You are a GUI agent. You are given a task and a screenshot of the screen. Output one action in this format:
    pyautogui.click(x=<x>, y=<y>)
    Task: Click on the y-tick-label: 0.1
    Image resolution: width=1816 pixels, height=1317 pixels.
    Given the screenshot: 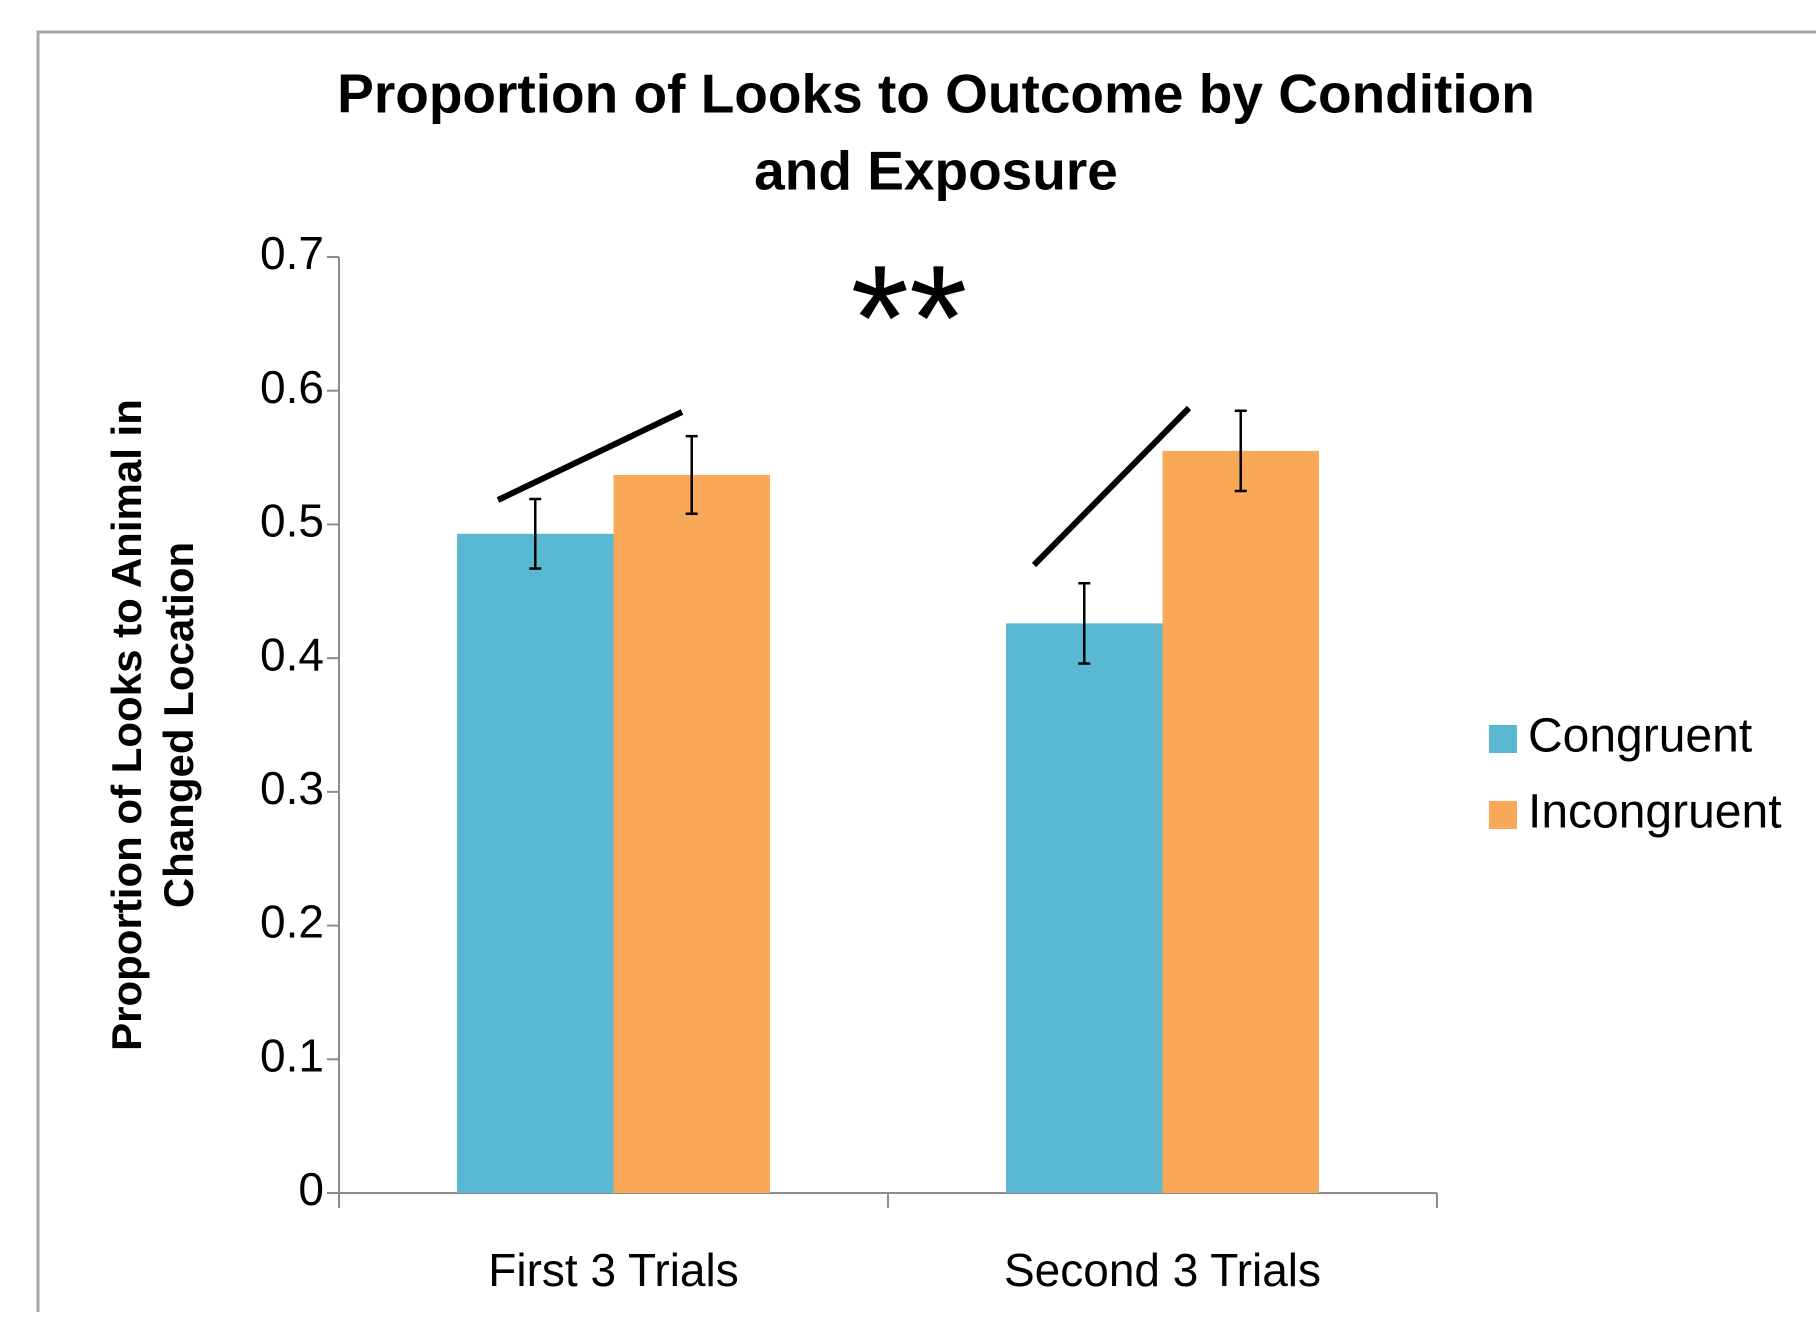 What is the action you would take?
    pyautogui.click(x=292, y=1055)
    